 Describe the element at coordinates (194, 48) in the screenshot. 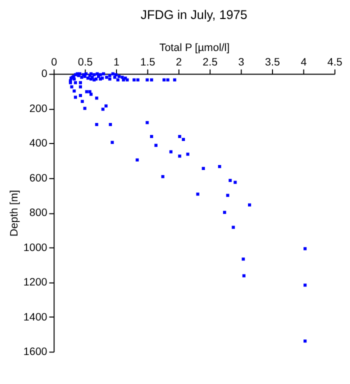

I see `x-axis-title: Total P [µmol/l]` at that location.